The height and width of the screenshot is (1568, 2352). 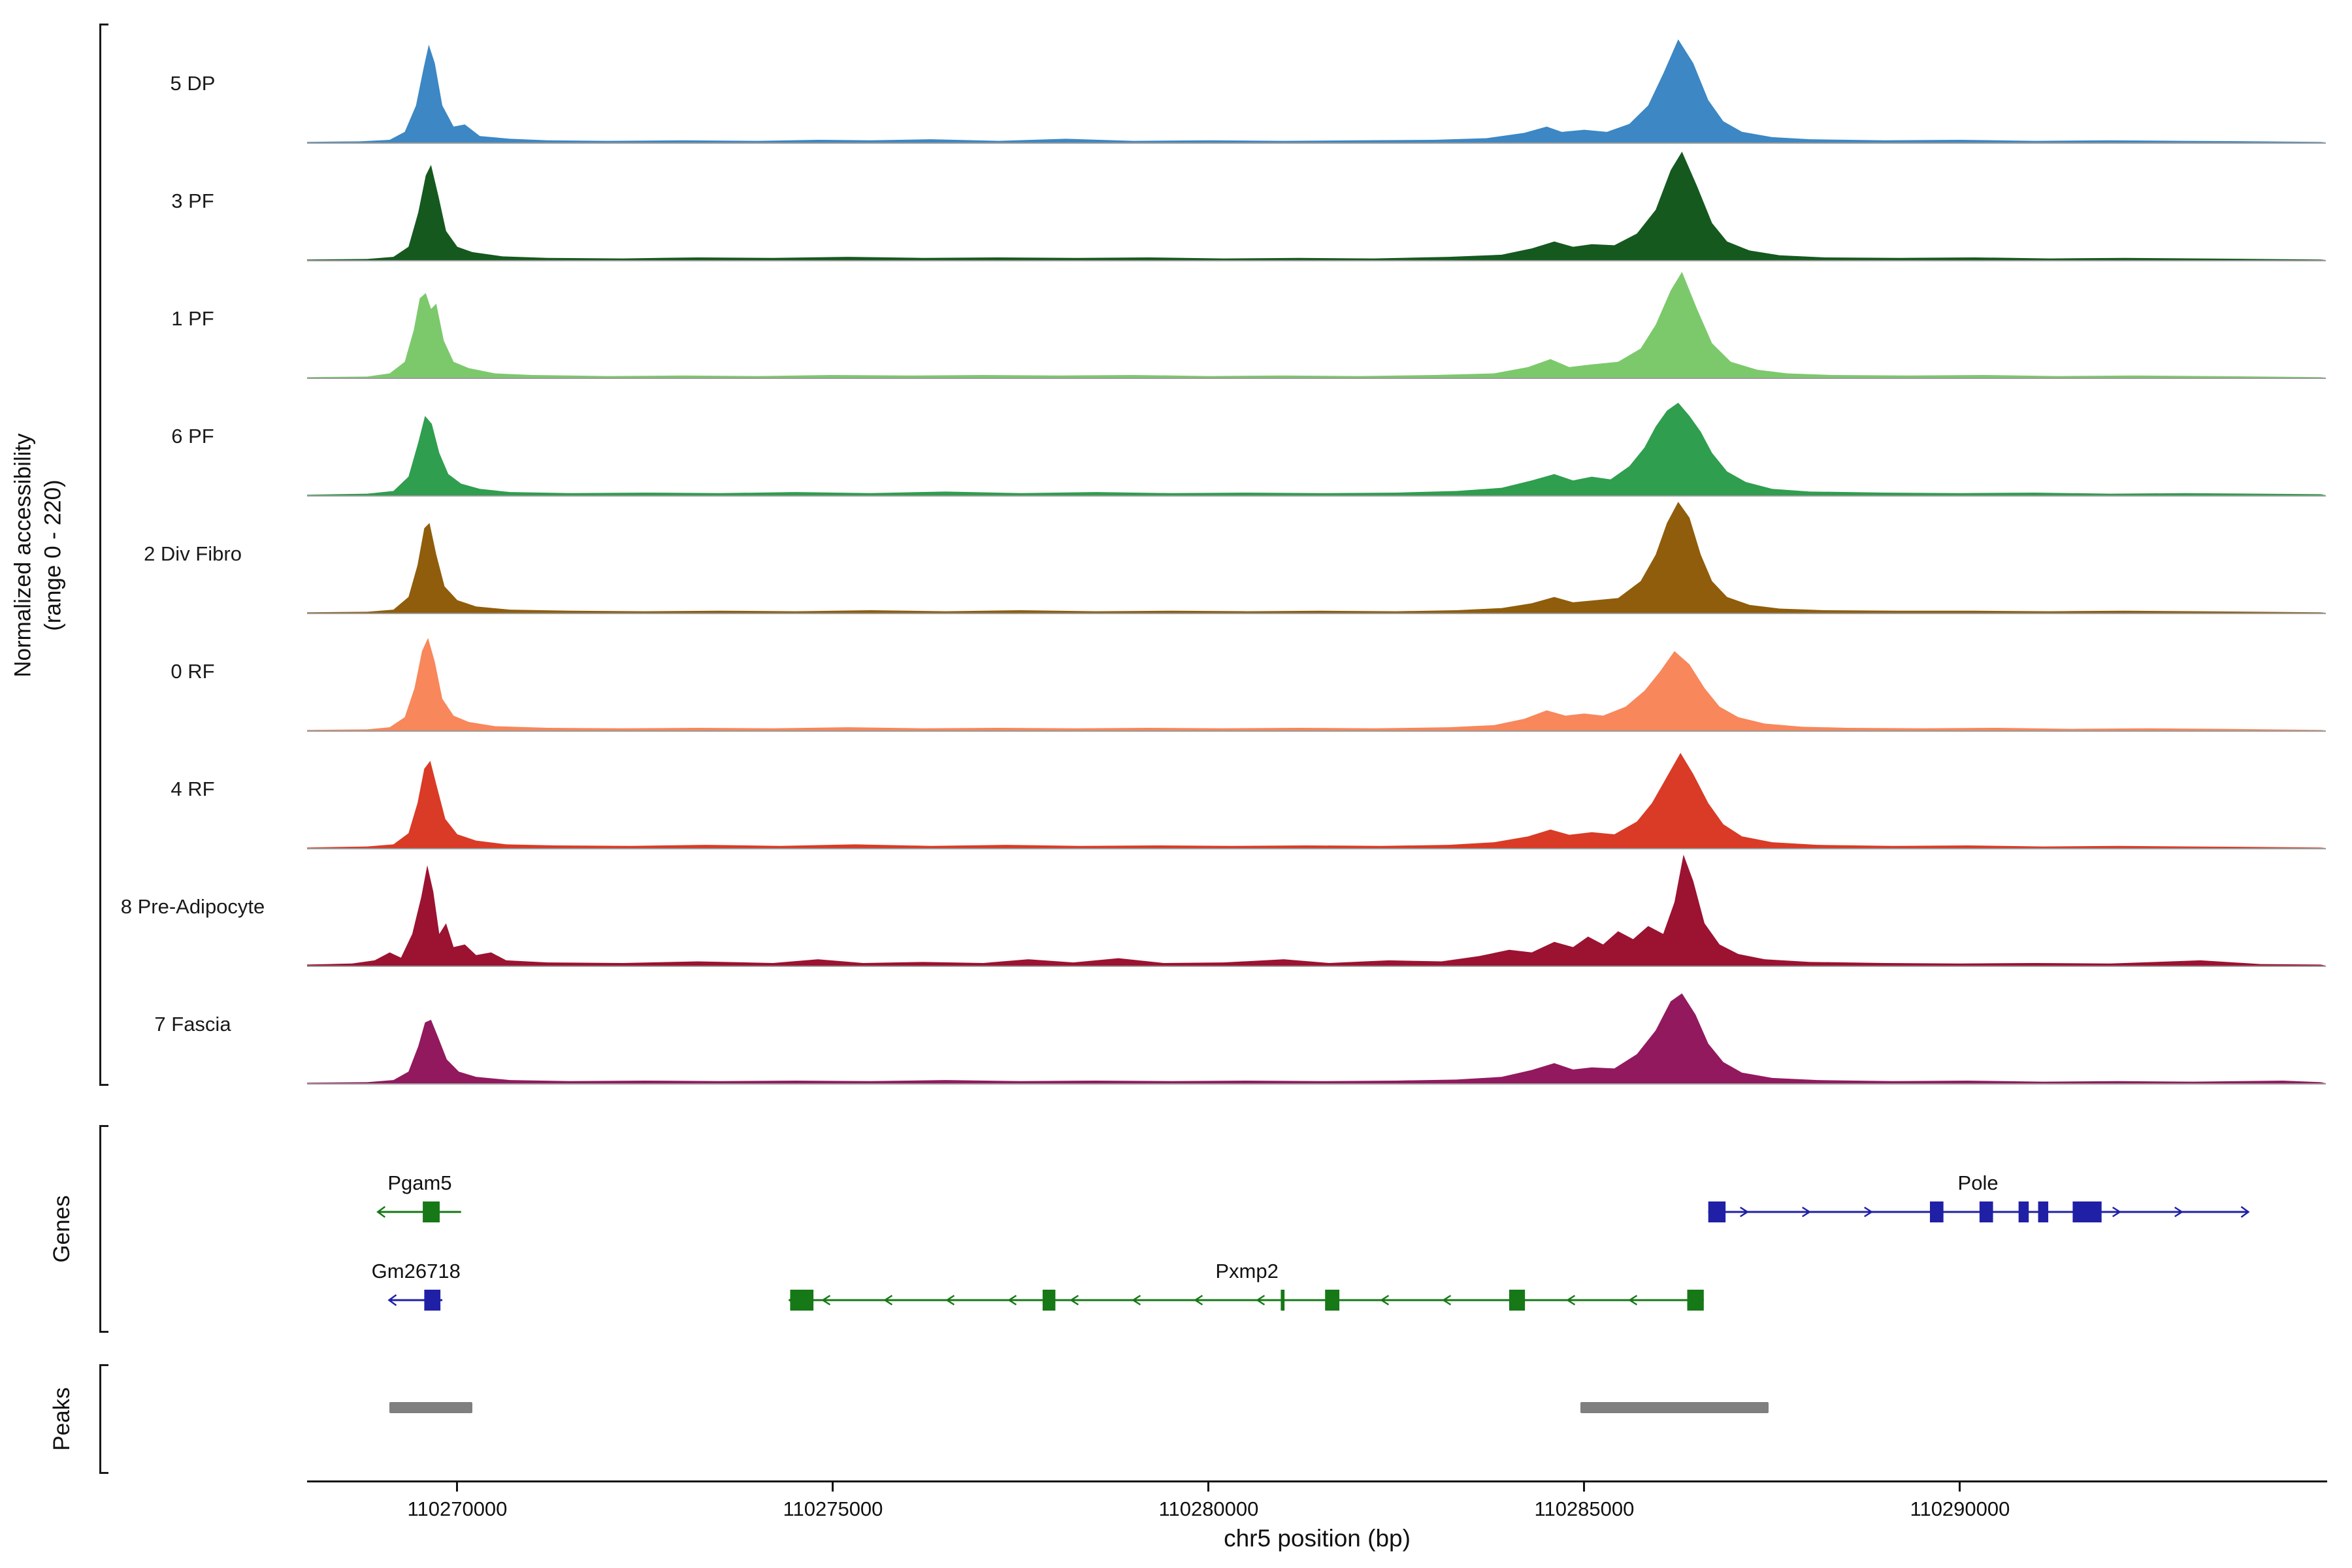 What do you see at coordinates (192, 1024) in the screenshot?
I see `track-label: 7 Fascia` at bounding box center [192, 1024].